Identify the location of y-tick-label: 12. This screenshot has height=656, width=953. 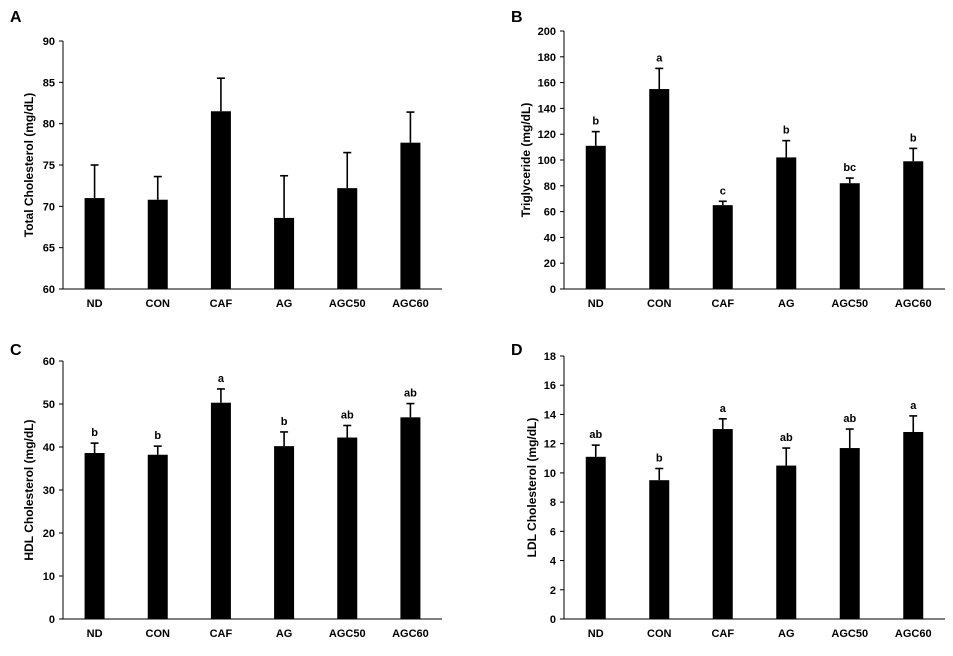
(550, 445).